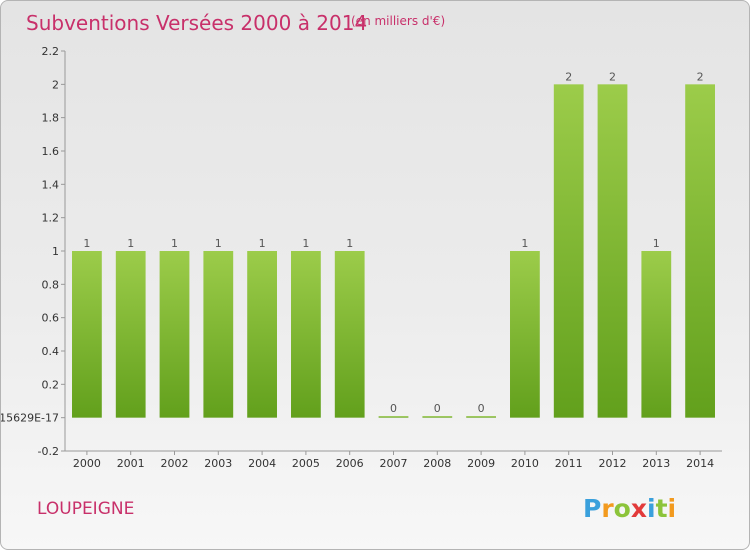 This screenshot has width=750, height=550. I want to click on data-label-2005: 1, so click(305, 243).